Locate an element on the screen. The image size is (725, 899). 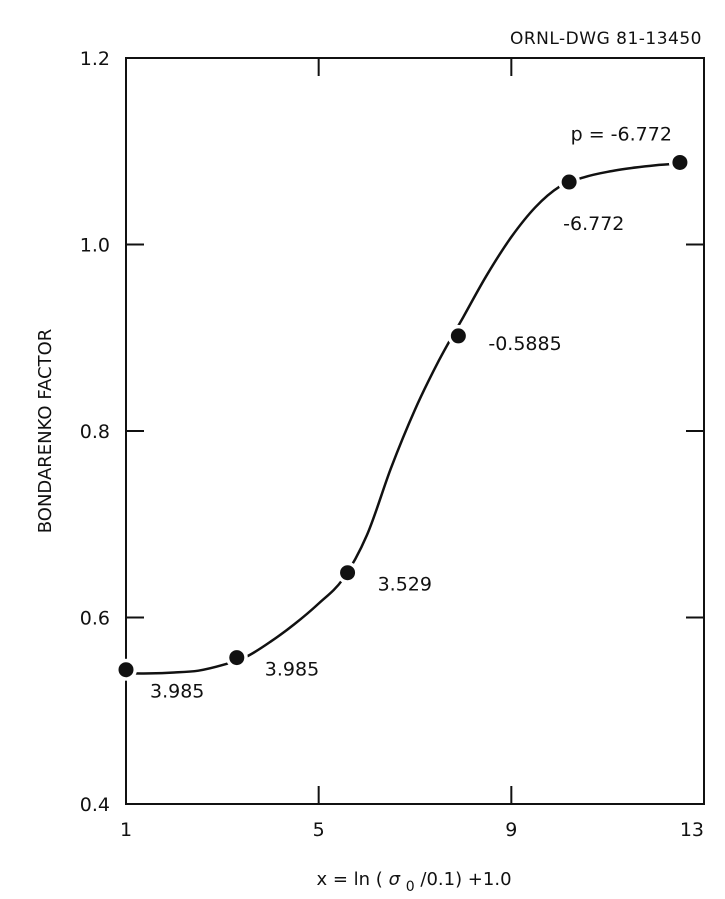
data-point-label: -6.772 is located at coordinates (593, 224).